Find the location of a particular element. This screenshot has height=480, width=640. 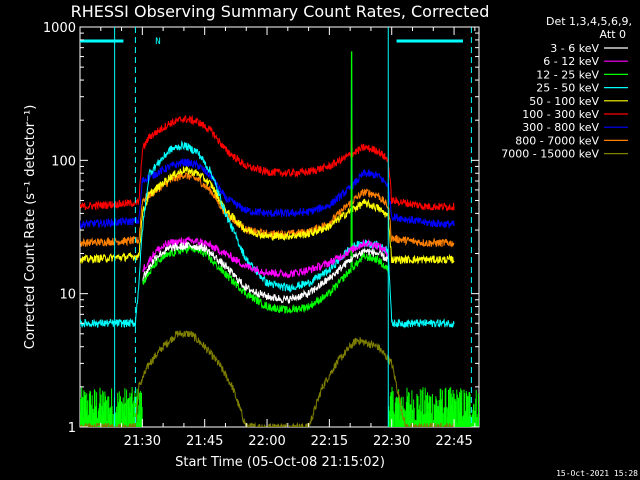

legend-label: 300 - 800 keV is located at coordinates (560, 127).